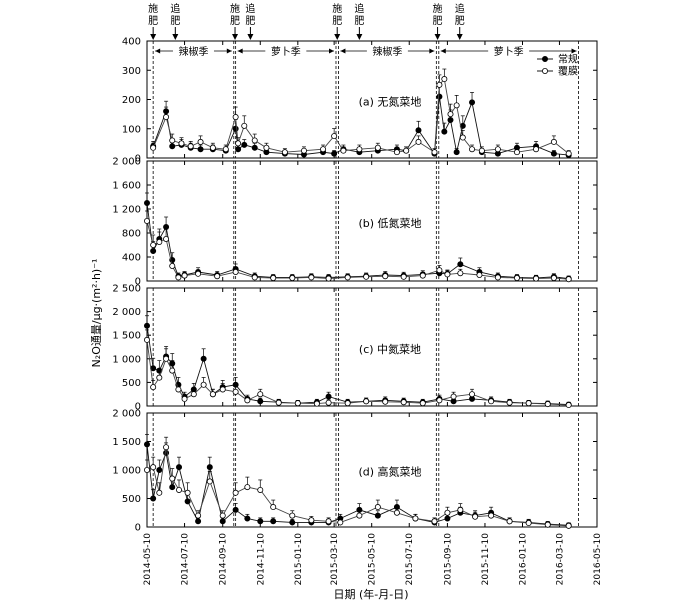 The image size is (700, 608). I want to click on y-tick-label: 1 600, so click(126, 186).